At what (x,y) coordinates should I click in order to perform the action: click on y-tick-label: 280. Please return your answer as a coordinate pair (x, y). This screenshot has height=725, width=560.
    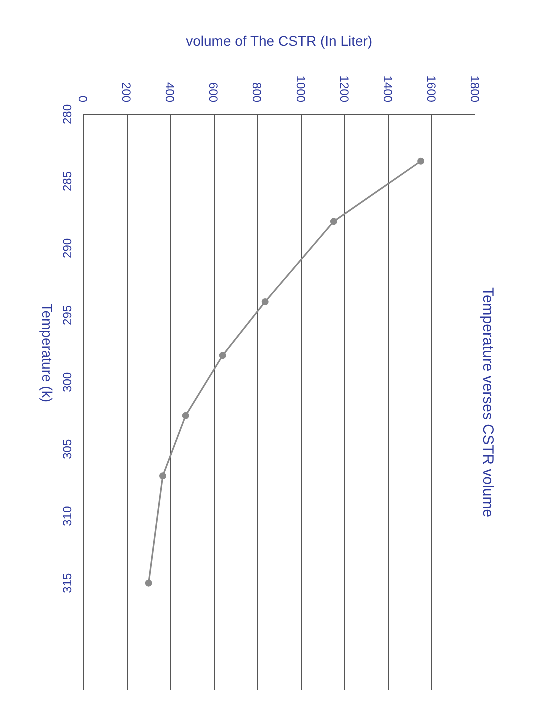
    Looking at the image, I should click on (67, 114).